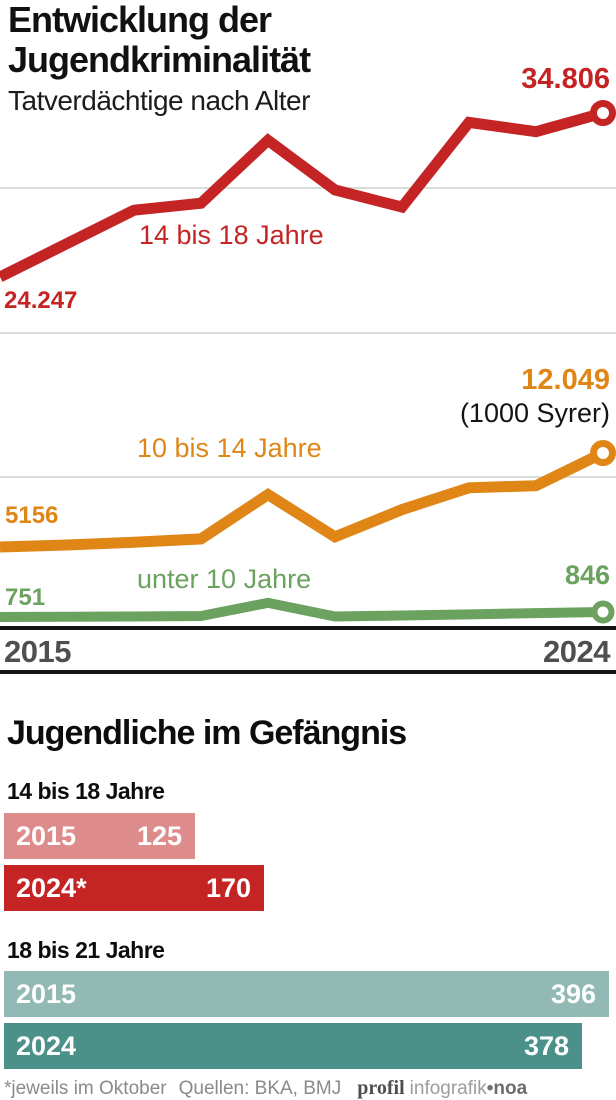 This screenshot has height=1100, width=616. Describe the element at coordinates (306, 994) in the screenshot. I see `bar-2015-18-21: 2015 396` at that location.